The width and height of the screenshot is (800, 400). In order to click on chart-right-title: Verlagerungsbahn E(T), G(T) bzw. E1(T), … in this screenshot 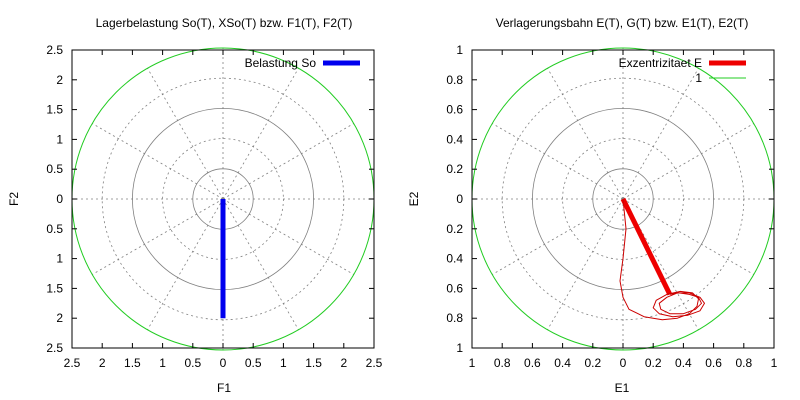, I will do `click(622, 23)`.